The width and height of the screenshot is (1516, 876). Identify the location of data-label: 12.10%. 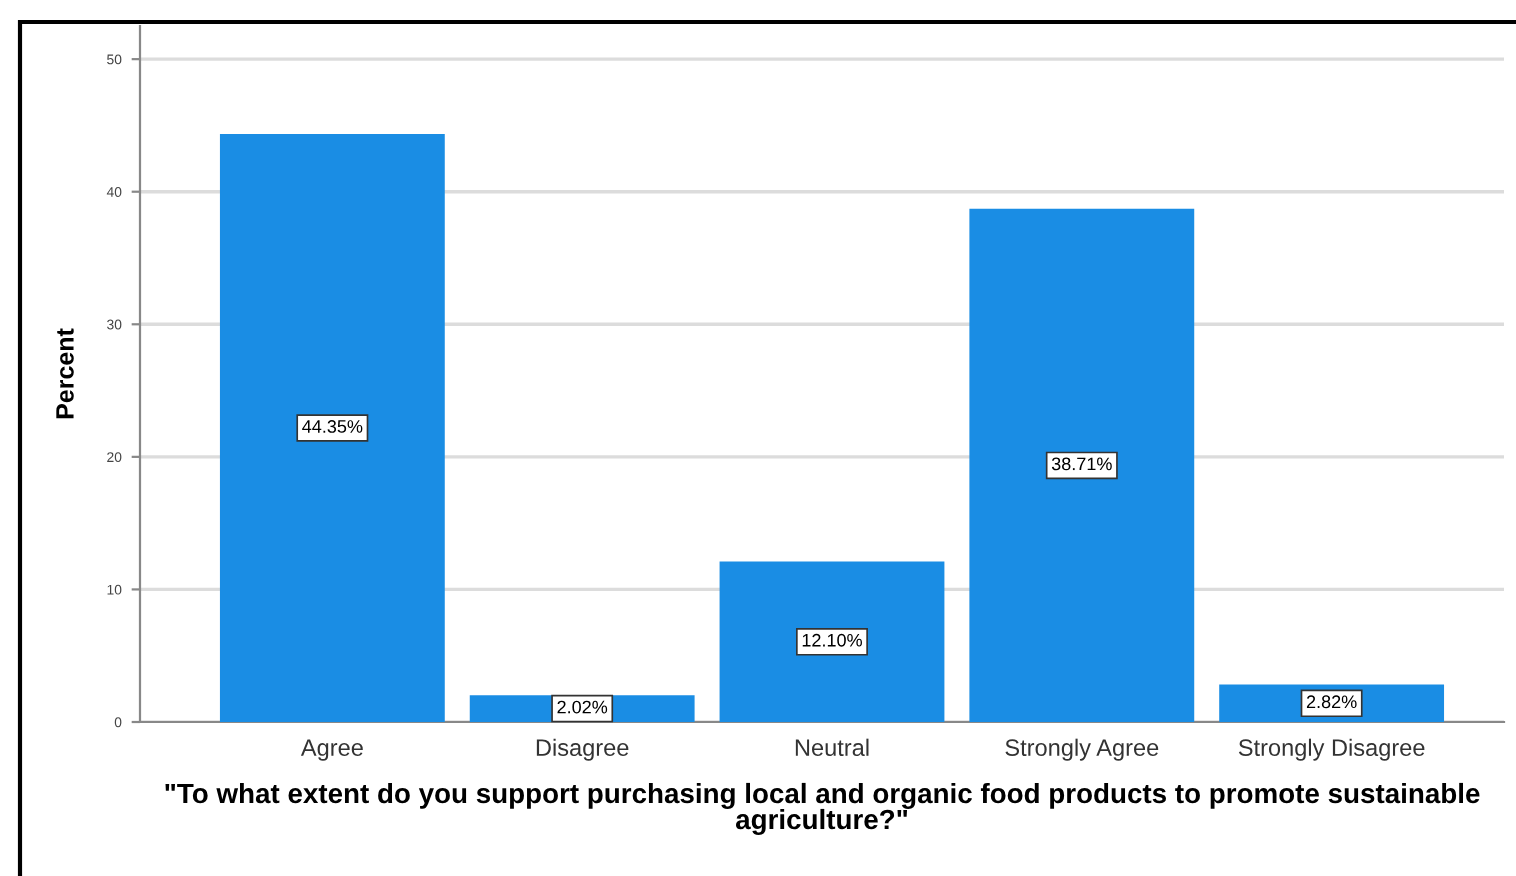
(832, 640).